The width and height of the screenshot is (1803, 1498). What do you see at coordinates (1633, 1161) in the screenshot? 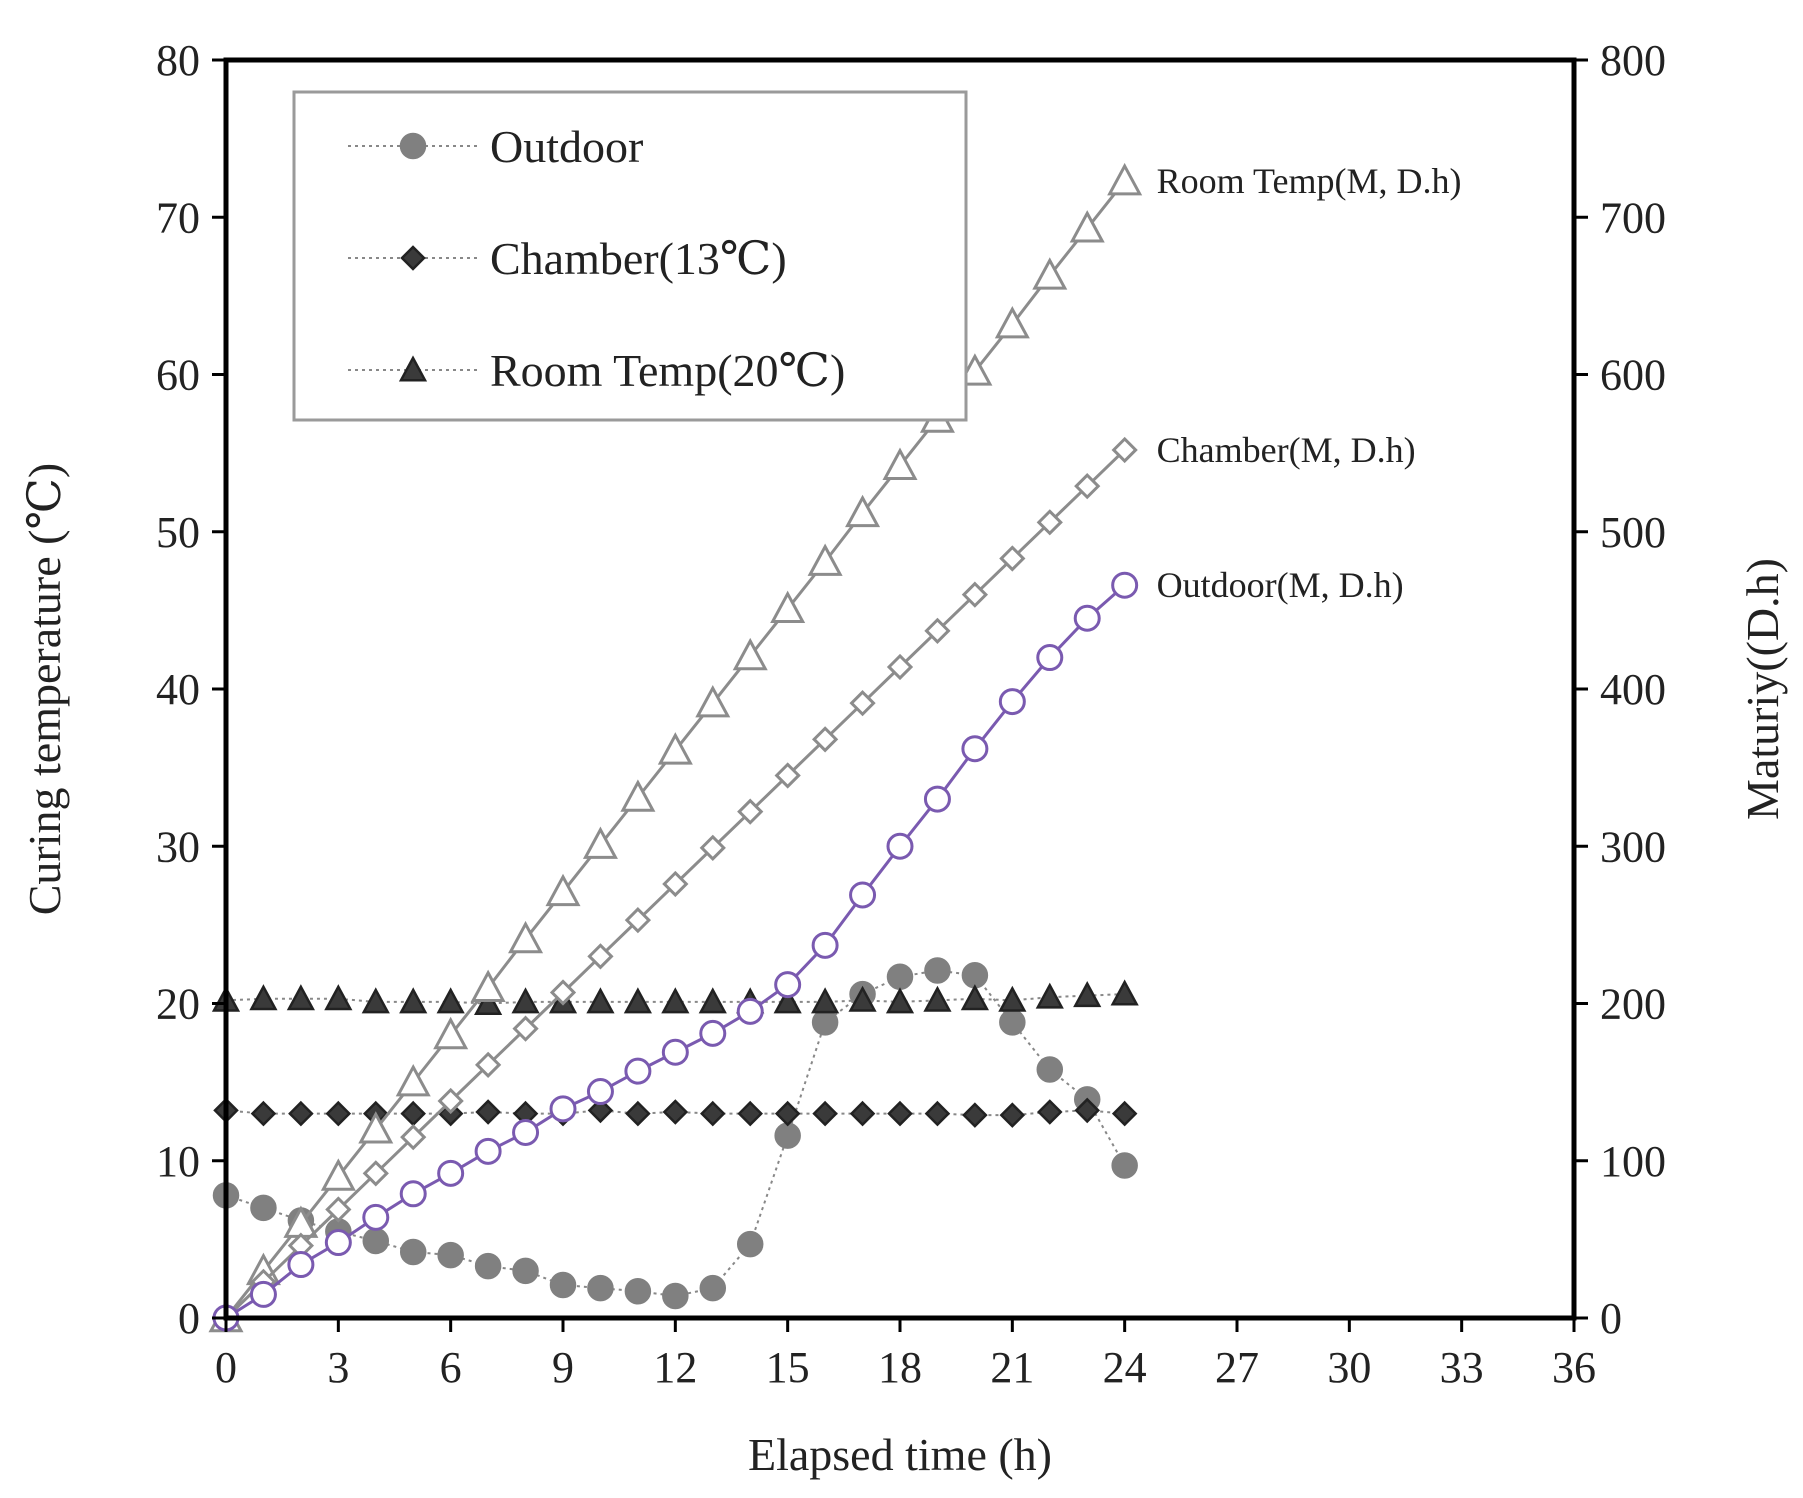
I see `y2-tick-label: 100` at bounding box center [1633, 1161].